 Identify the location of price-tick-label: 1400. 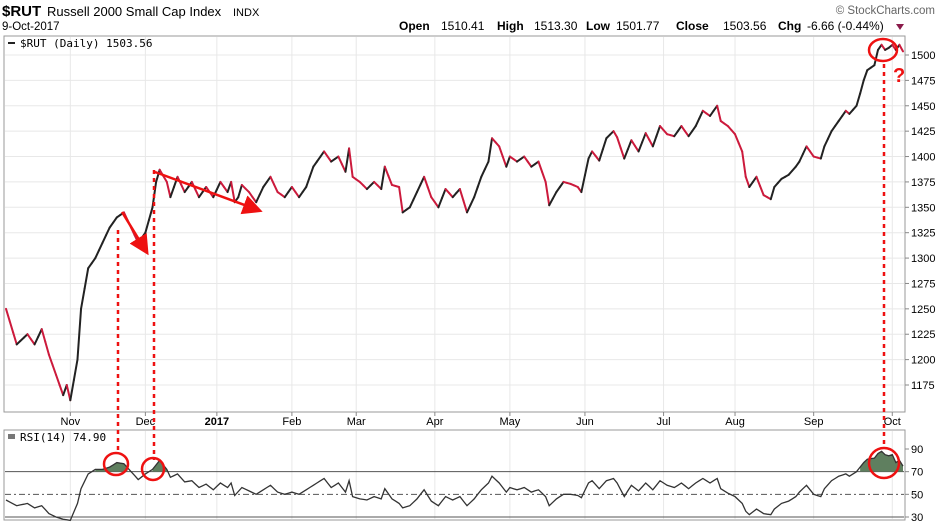
(923, 158).